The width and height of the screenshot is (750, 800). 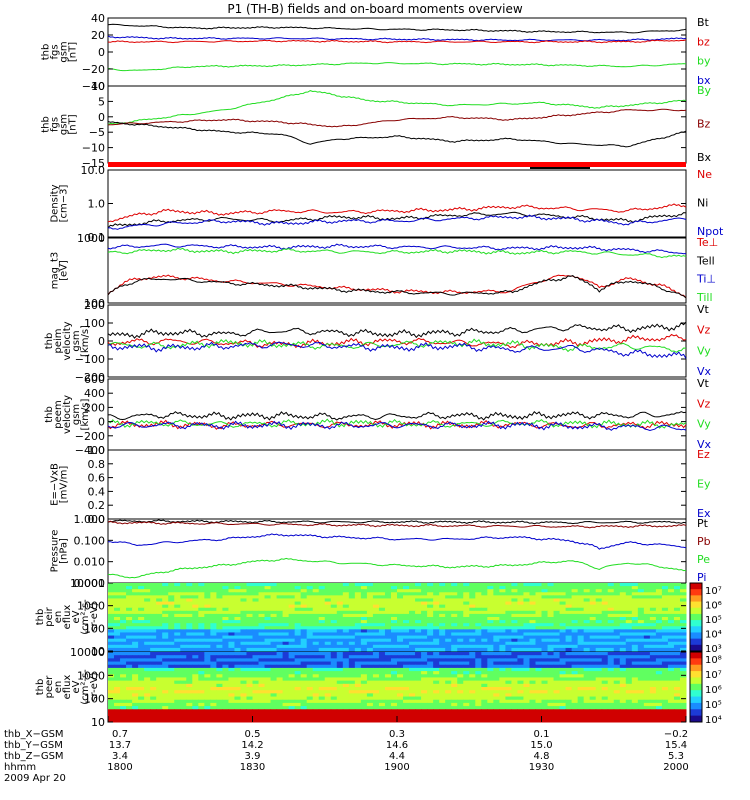 What do you see at coordinates (541, 767) in the screenshot?
I see `ephemeris-value: 1930` at bounding box center [541, 767].